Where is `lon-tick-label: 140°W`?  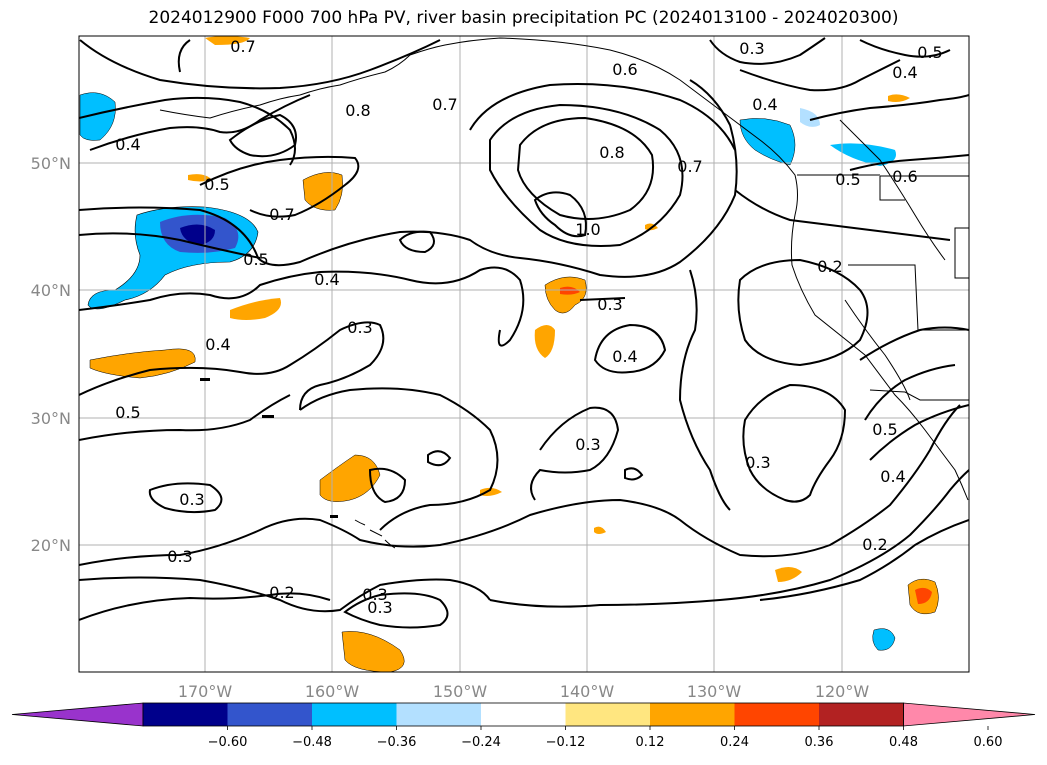 lon-tick-label: 140°W is located at coordinates (587, 691).